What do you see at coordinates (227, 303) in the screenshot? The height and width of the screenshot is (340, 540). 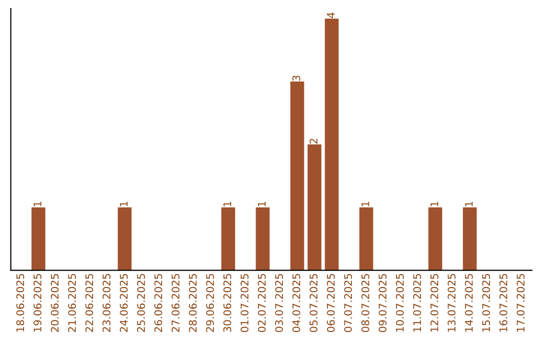 I see `x-tick-label: 30.06.2025` at bounding box center [227, 303].